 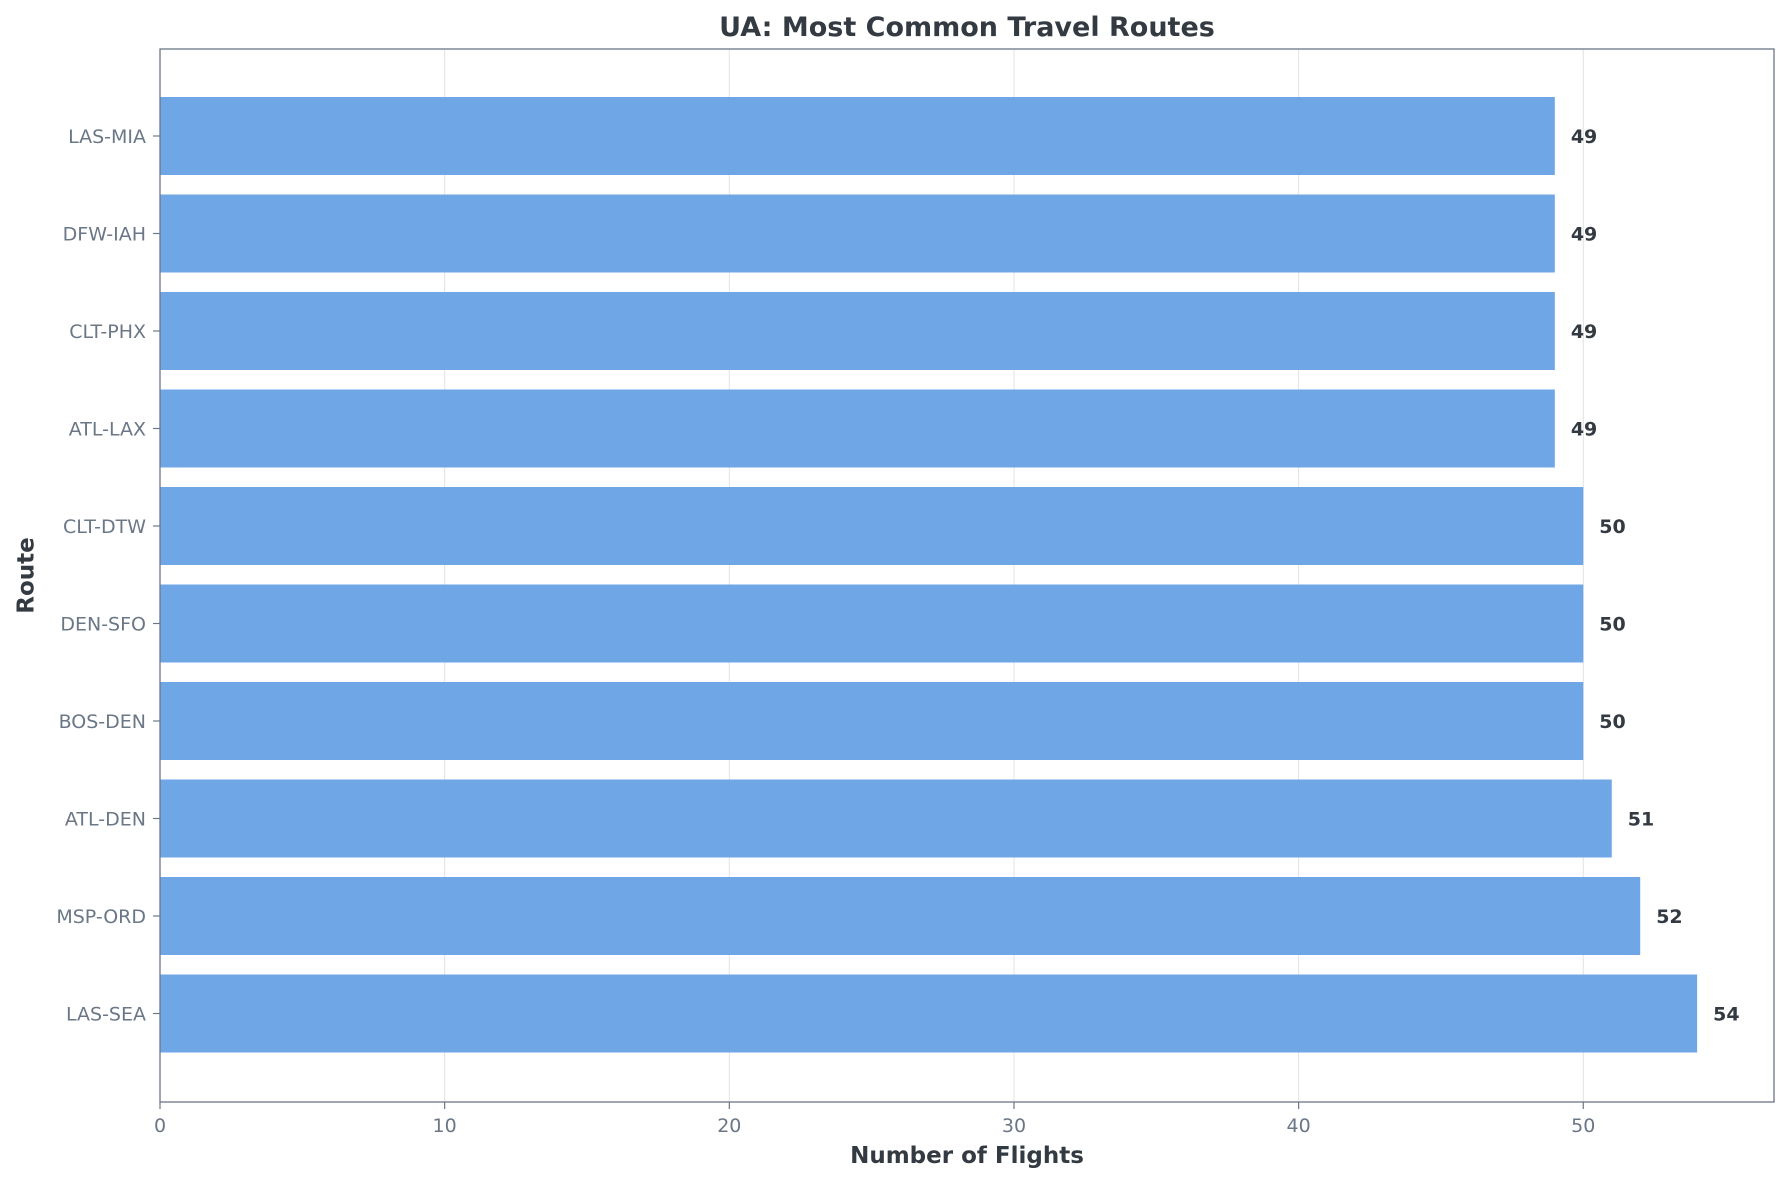 What do you see at coordinates (872, 526) in the screenshot?
I see `bar-clt-dtw` at bounding box center [872, 526].